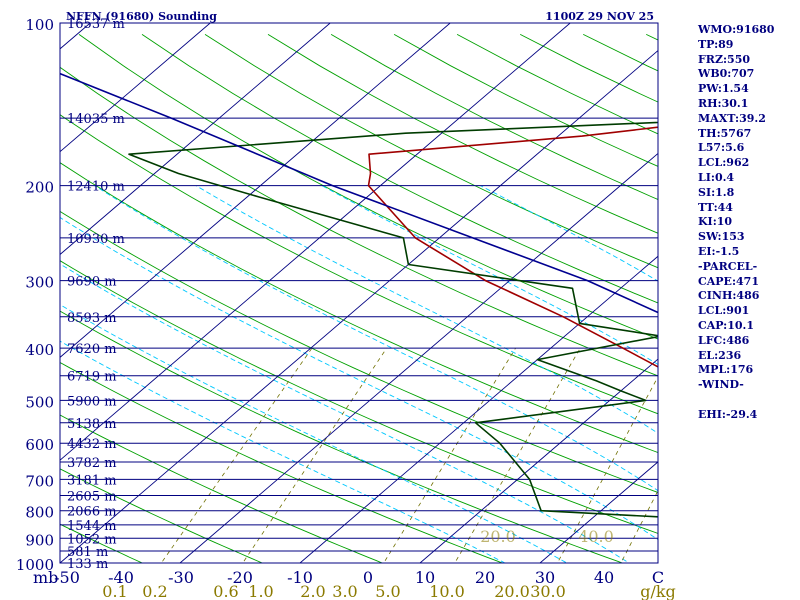 This screenshot has height=600, width=800. What do you see at coordinates (732, 118) in the screenshot?
I see `index-item: MAXT:39.2` at bounding box center [732, 118].